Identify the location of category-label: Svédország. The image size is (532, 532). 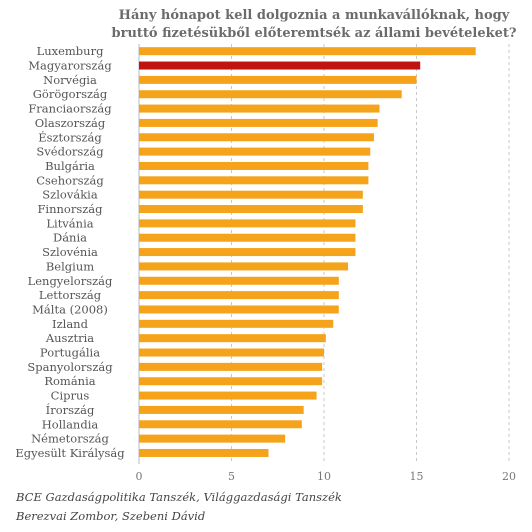
(70, 152).